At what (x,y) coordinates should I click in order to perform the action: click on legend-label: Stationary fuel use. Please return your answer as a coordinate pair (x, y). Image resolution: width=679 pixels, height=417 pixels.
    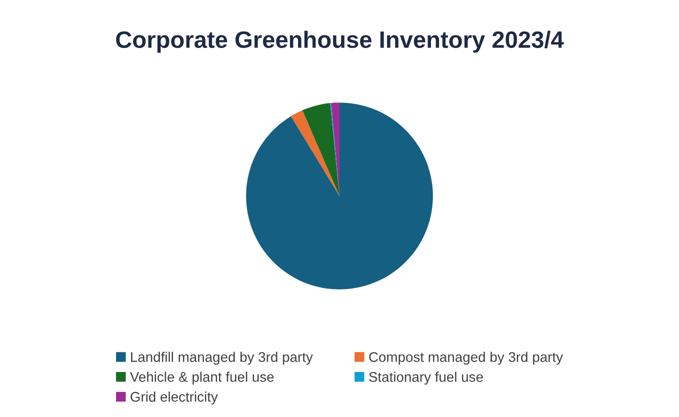
    Looking at the image, I should click on (426, 378).